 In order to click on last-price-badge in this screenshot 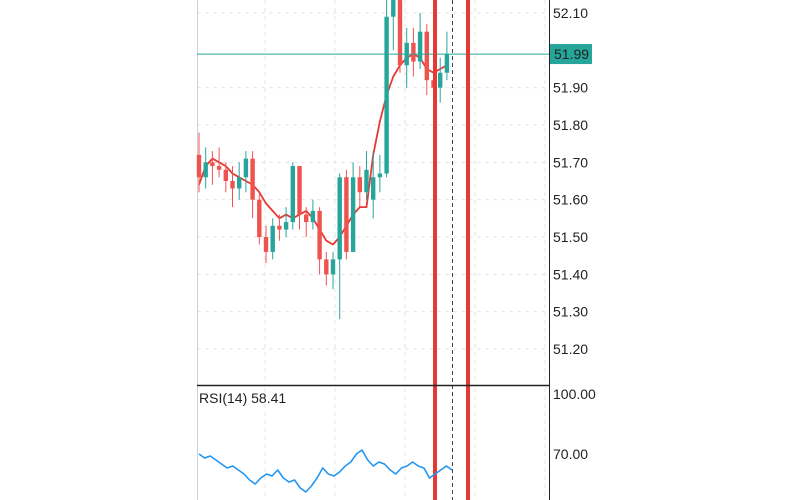, I will do `click(571, 54)`.